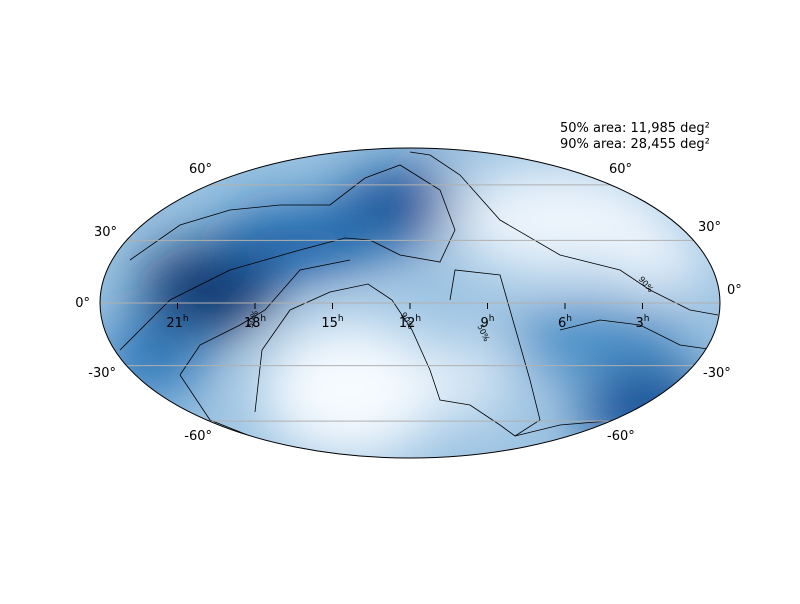 The height and width of the screenshot is (604, 800). Describe the element at coordinates (635, 144) in the screenshot. I see `area-90: 90% area: 28,455 deg²` at that location.